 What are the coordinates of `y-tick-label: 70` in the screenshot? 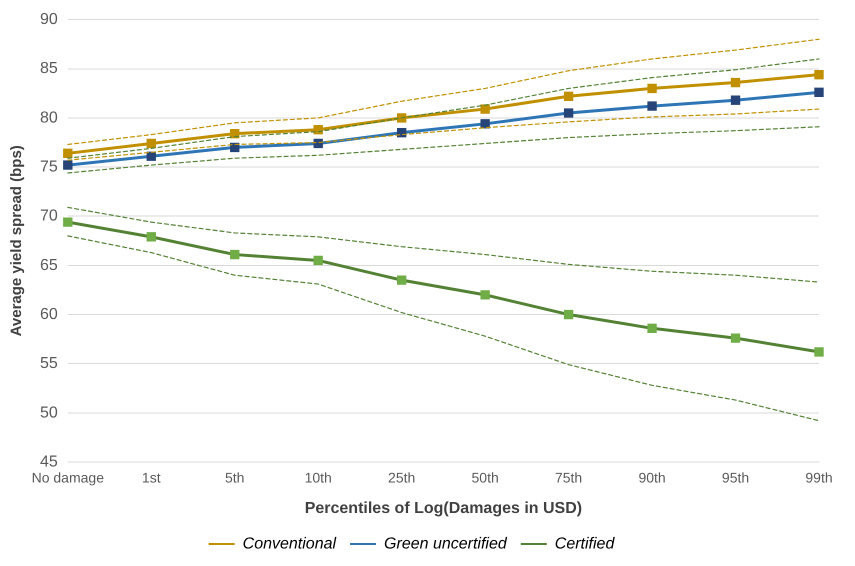 It's located at (49, 216).